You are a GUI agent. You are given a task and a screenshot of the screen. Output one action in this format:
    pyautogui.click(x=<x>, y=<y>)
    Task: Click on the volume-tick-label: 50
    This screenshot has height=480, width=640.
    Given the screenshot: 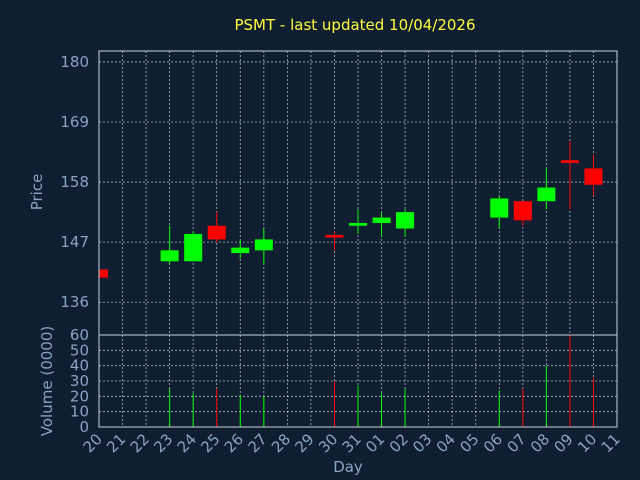 What is the action you would take?
    pyautogui.click(x=79, y=350)
    